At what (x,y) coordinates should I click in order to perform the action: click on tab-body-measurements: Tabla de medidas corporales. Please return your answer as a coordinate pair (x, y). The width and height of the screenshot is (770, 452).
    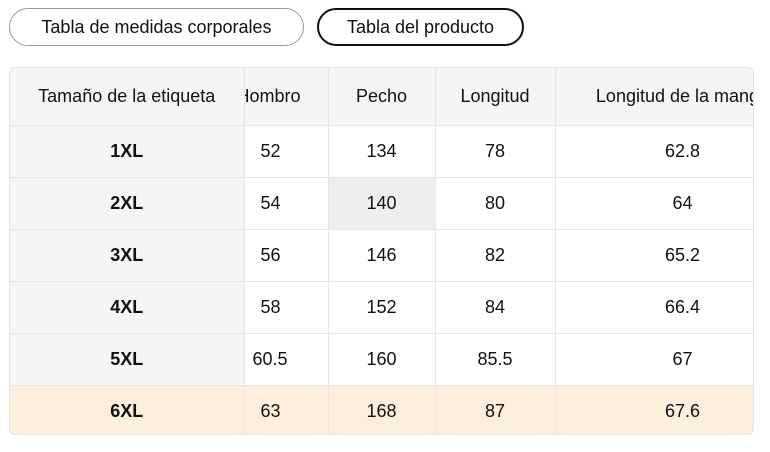
    Looking at the image, I should click on (156, 27).